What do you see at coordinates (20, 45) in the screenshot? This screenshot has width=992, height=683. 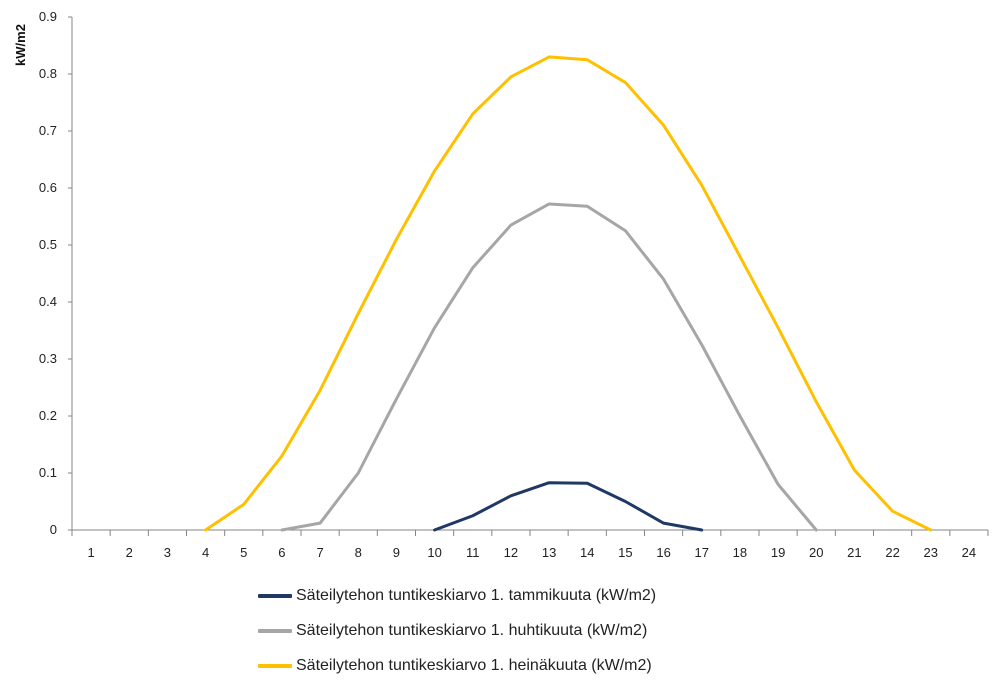 I see `y-axis-title: kW/m2` at bounding box center [20, 45].